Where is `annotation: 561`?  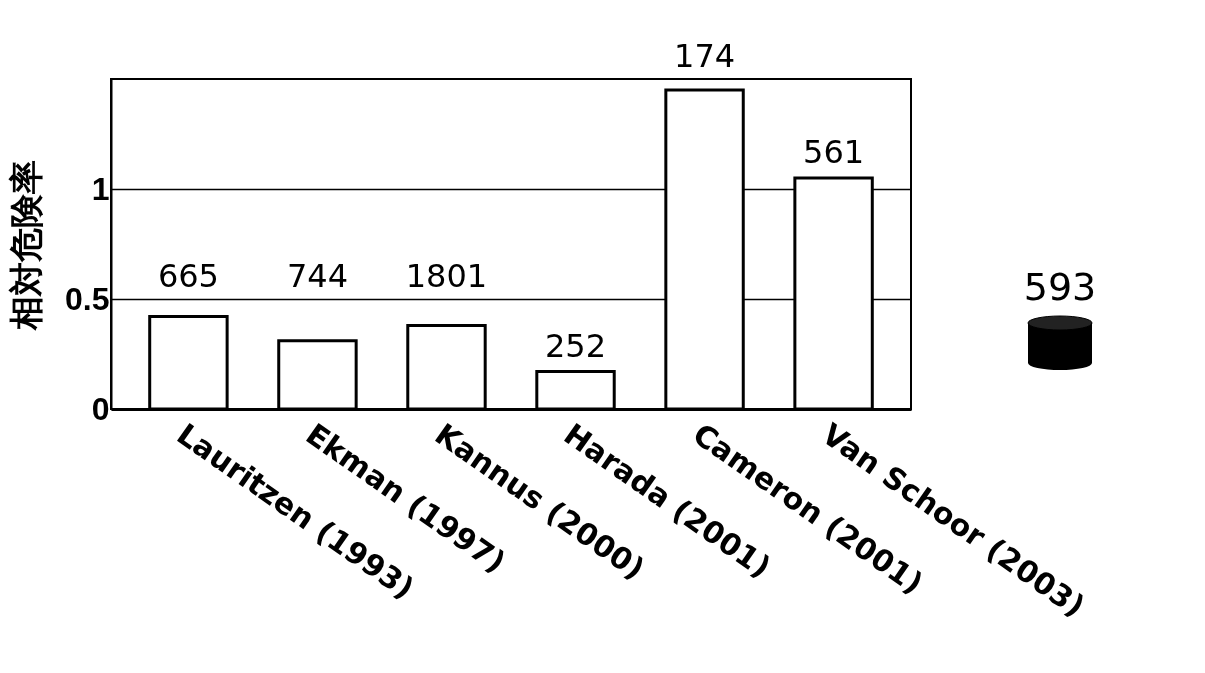 annotation: 561 is located at coordinates (834, 152).